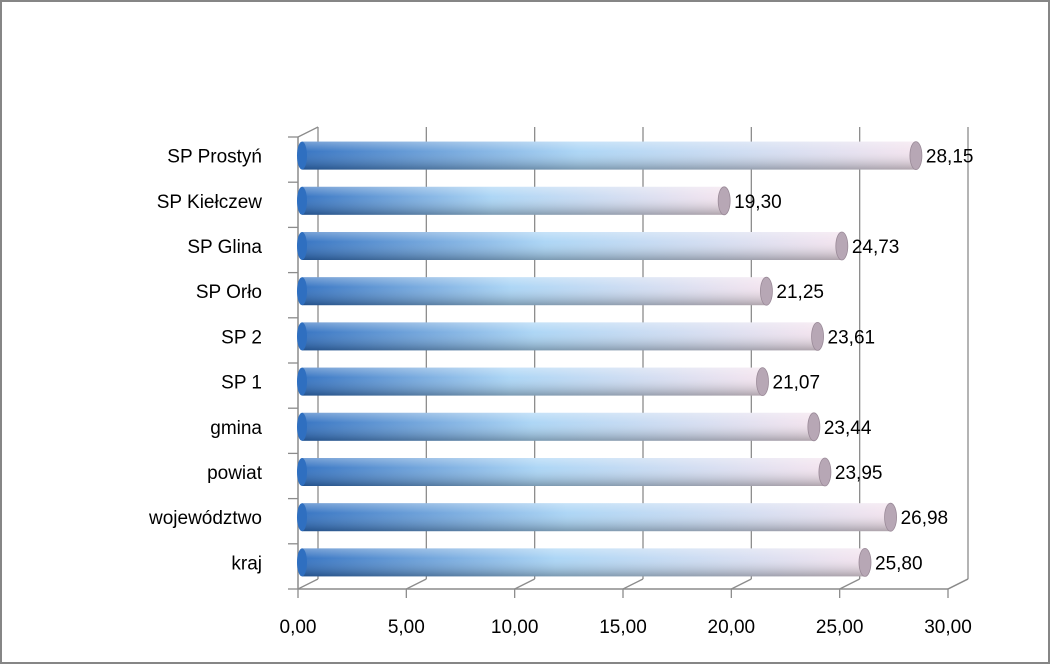 This screenshot has height=665, width=1051. What do you see at coordinates (859, 473) in the screenshot?
I see `data-label-7: 23,95` at bounding box center [859, 473].